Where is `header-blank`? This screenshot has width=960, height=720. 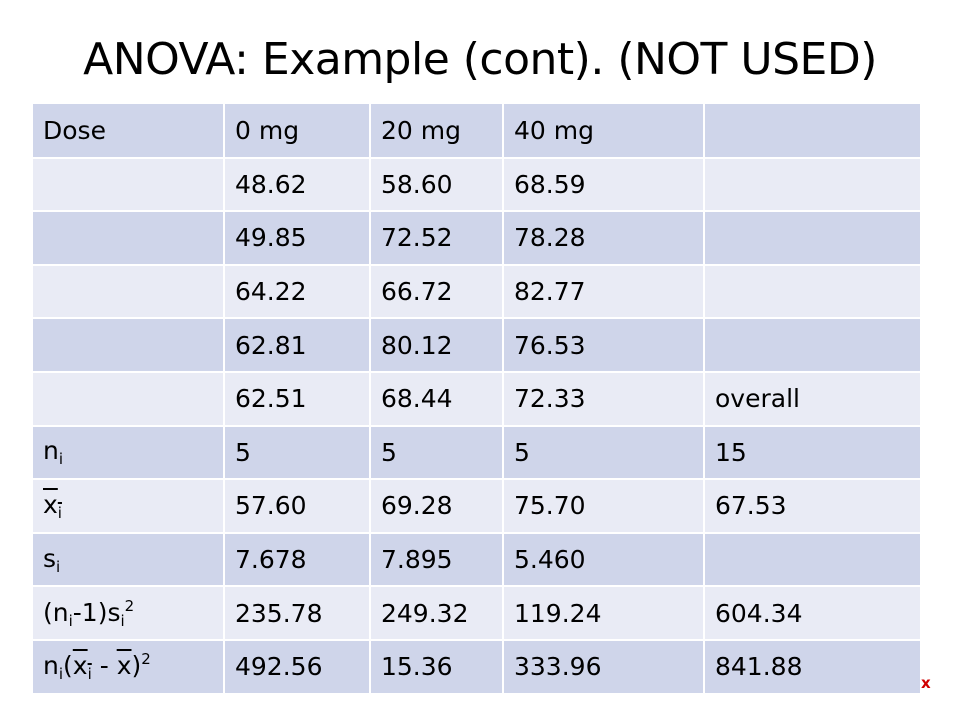
header-blank is located at coordinates (812, 131).